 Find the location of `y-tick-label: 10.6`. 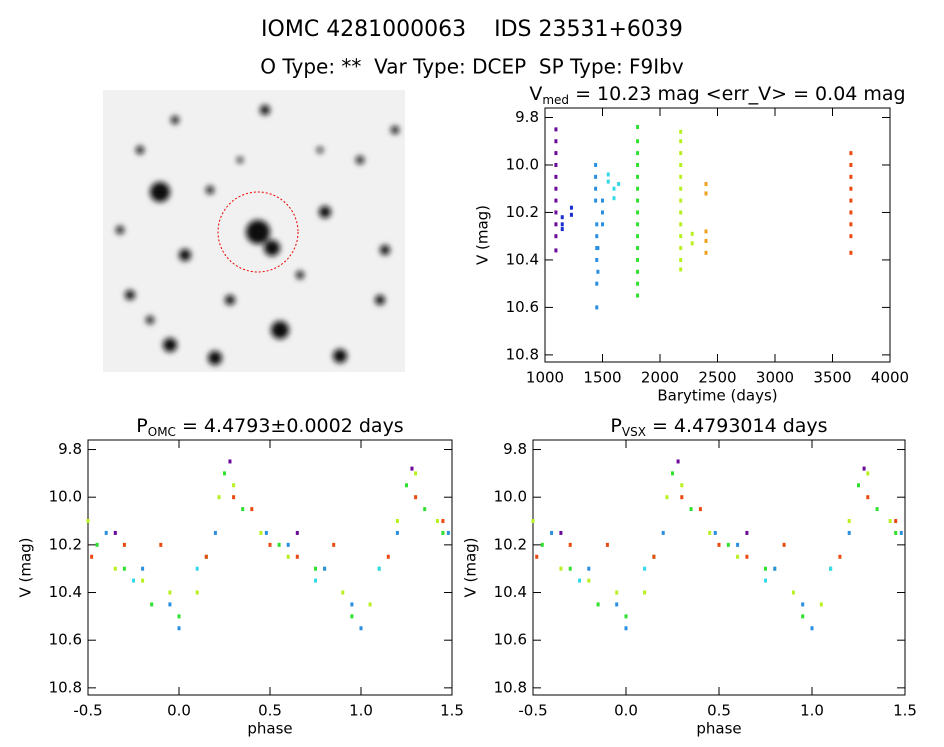

y-tick-label: 10.6 is located at coordinates (522, 307).